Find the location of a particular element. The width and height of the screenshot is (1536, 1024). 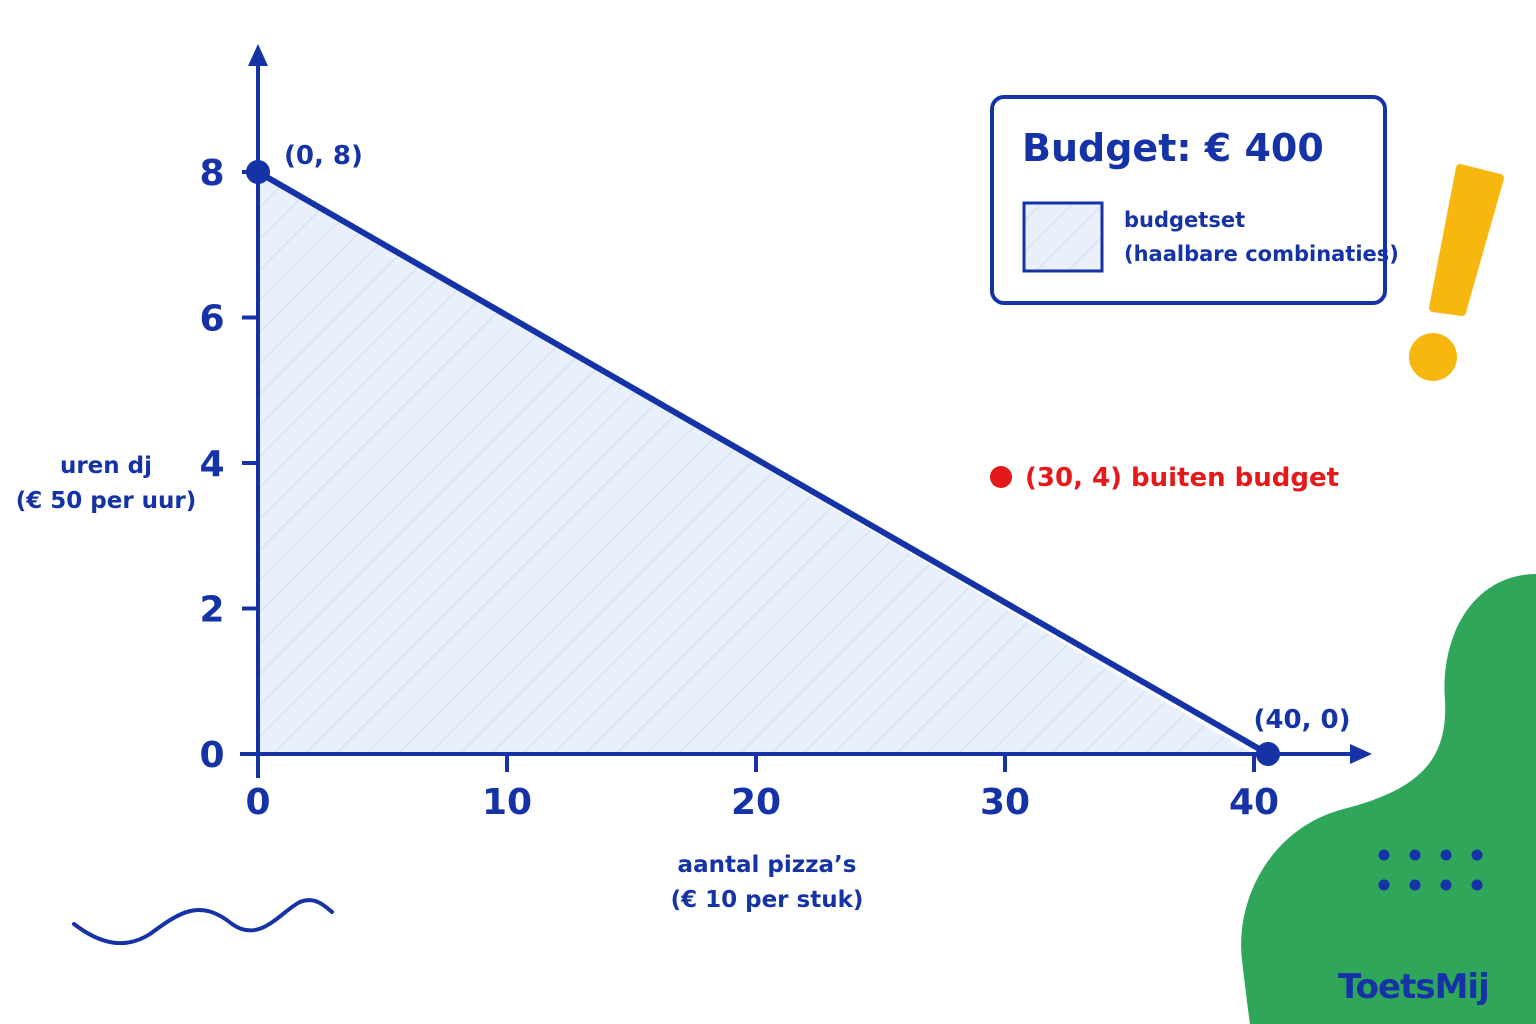

x-tick-label: 20 is located at coordinates (756, 802).